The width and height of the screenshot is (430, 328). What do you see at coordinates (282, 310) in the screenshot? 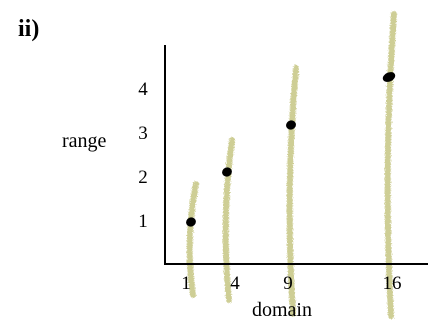
I see `x-axis-label: domain` at bounding box center [282, 310].